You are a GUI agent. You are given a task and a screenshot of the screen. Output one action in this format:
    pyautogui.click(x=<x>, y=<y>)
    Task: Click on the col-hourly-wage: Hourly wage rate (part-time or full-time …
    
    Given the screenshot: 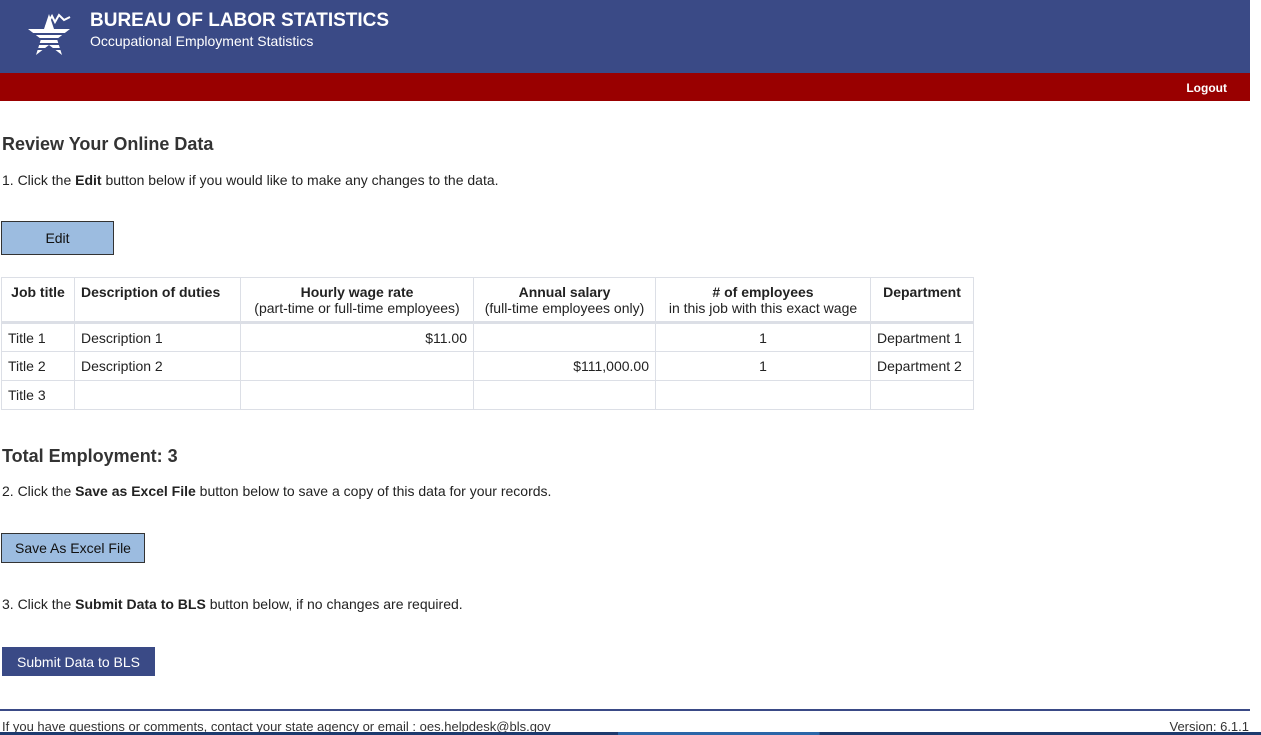 What is the action you would take?
    pyautogui.click(x=357, y=300)
    